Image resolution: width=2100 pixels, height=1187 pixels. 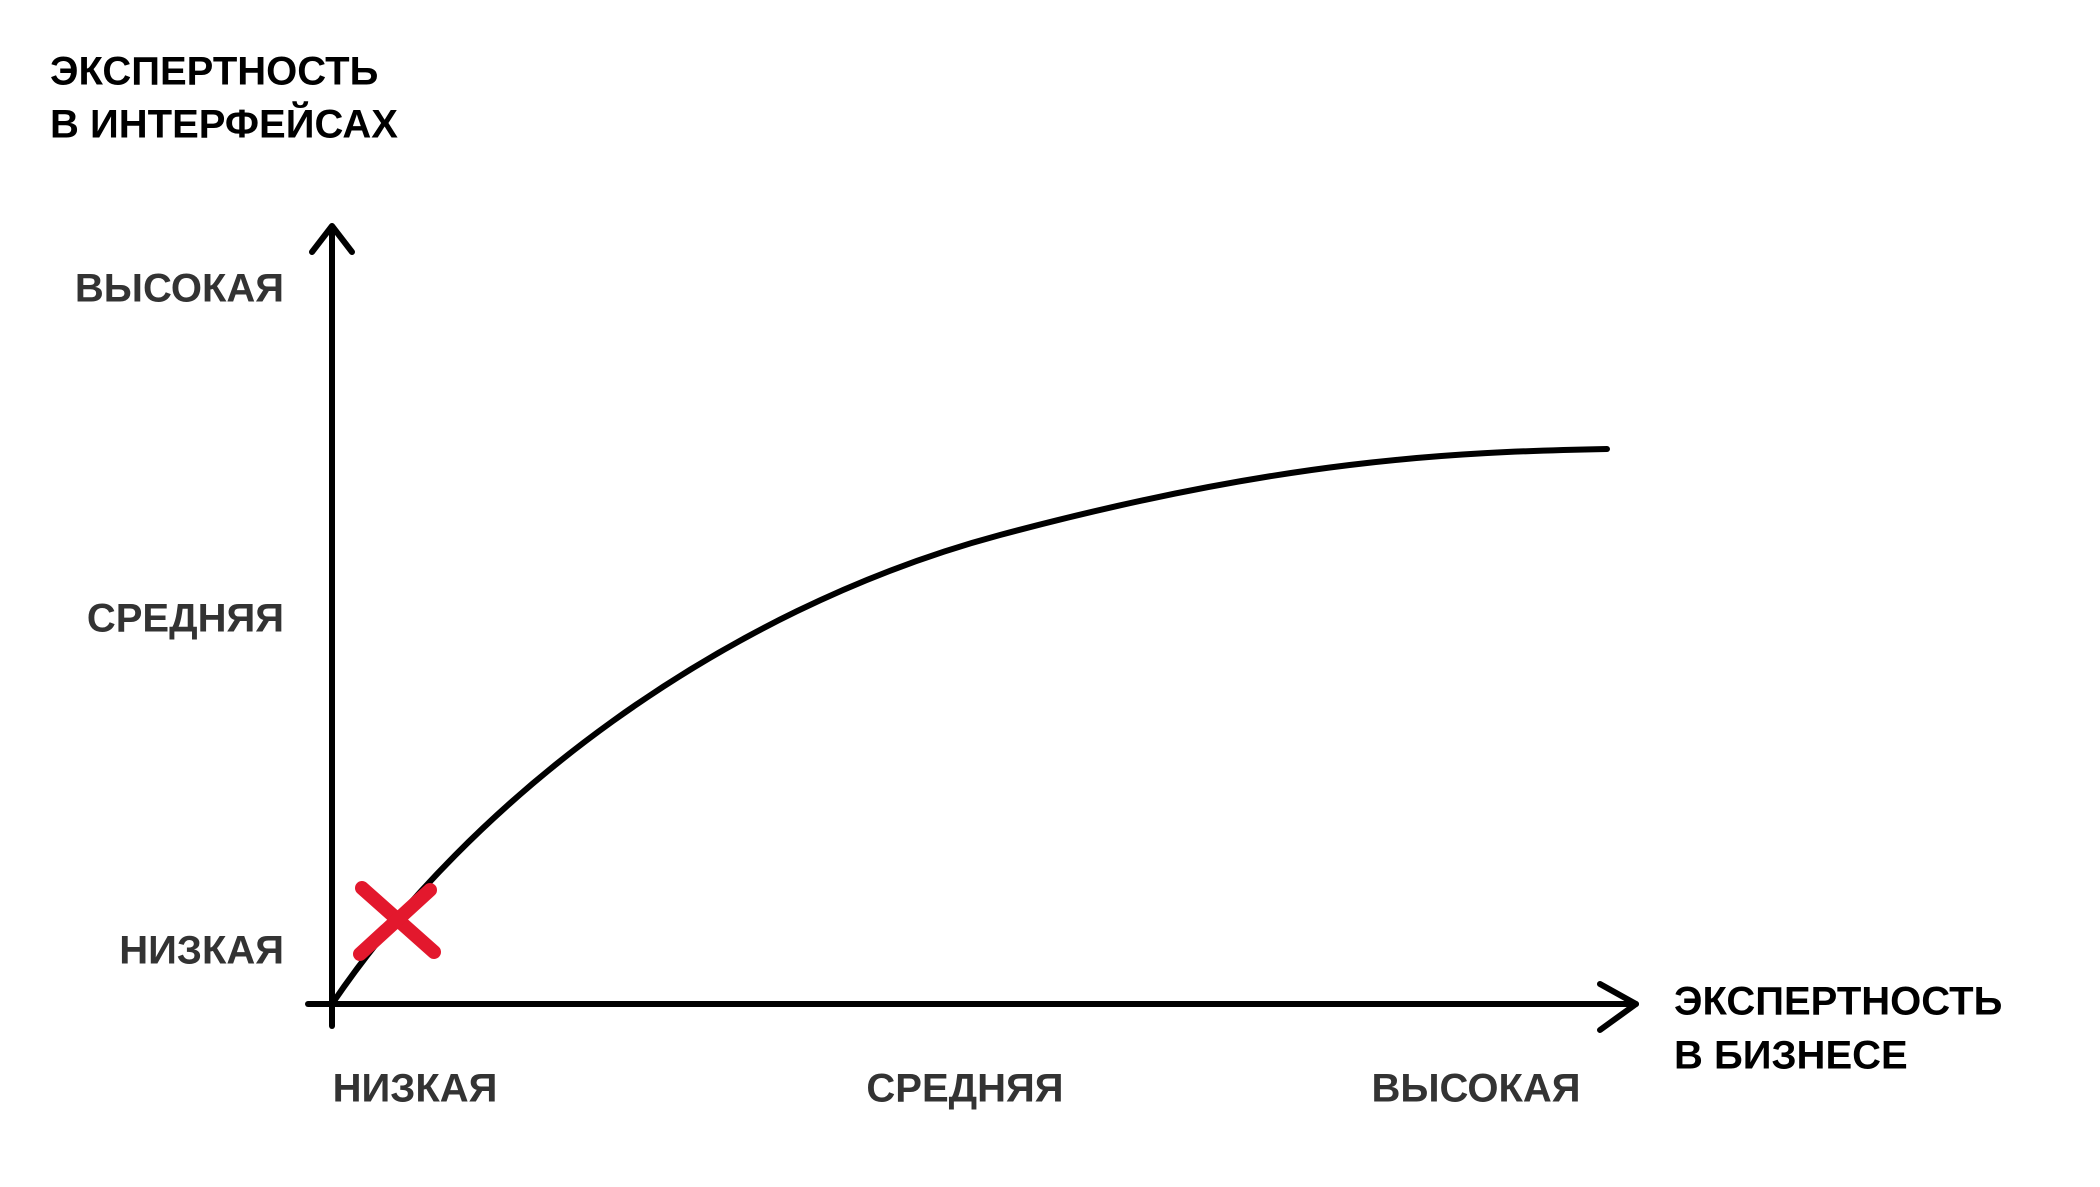 What do you see at coordinates (224, 124) in the screenshot?
I see `y-axis-title: В ИНТЕРФЕЙСАХ` at bounding box center [224, 124].